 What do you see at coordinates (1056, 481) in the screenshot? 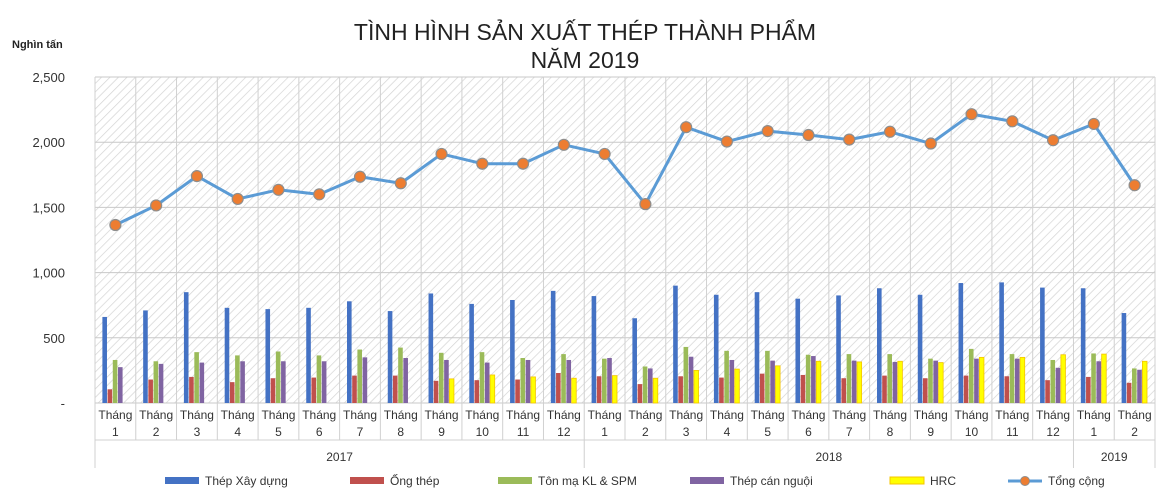
I see `legend-item: Tổng cộng` at bounding box center [1056, 481].